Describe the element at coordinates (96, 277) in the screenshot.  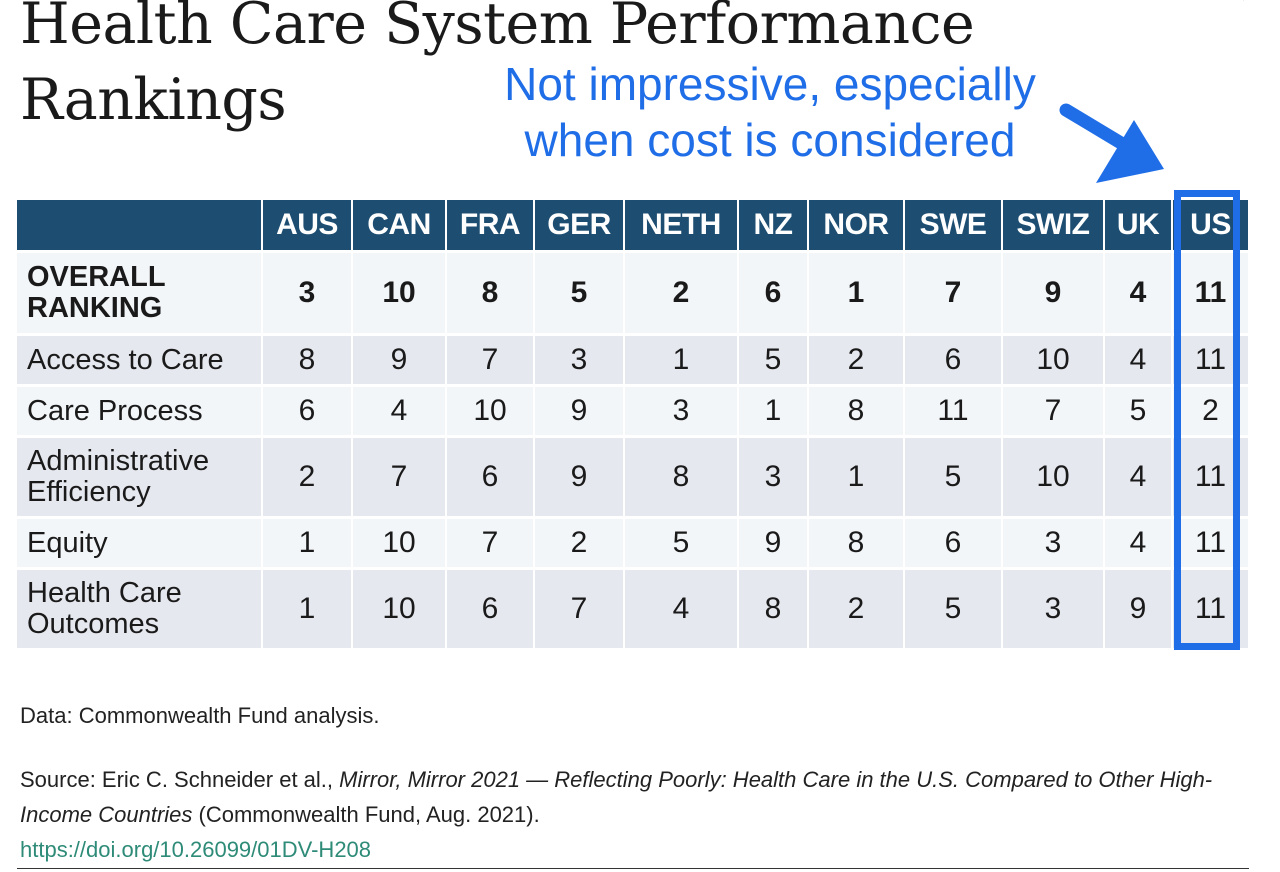
I see `row-label-line-1: OVERALL` at that location.